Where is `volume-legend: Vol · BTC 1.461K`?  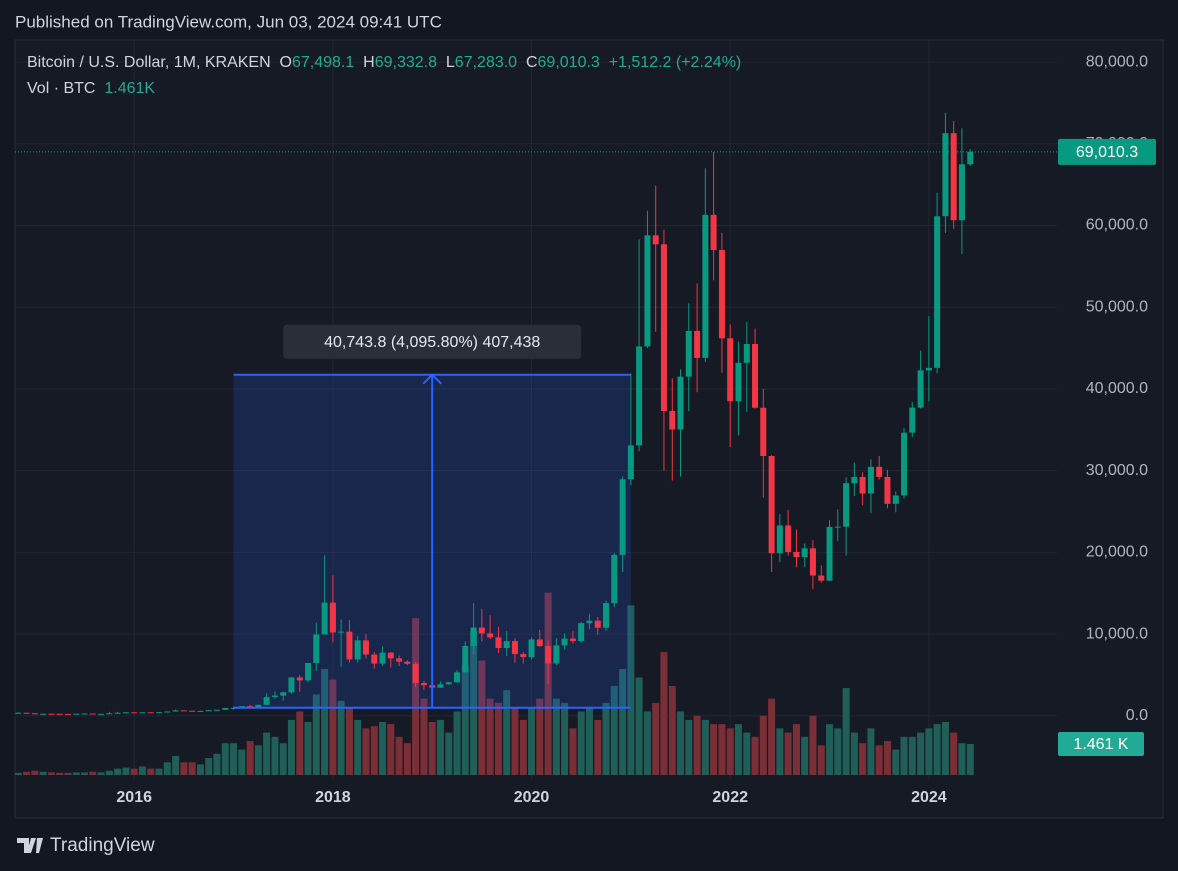
volume-legend: Vol · BTC 1.461K is located at coordinates (91, 89).